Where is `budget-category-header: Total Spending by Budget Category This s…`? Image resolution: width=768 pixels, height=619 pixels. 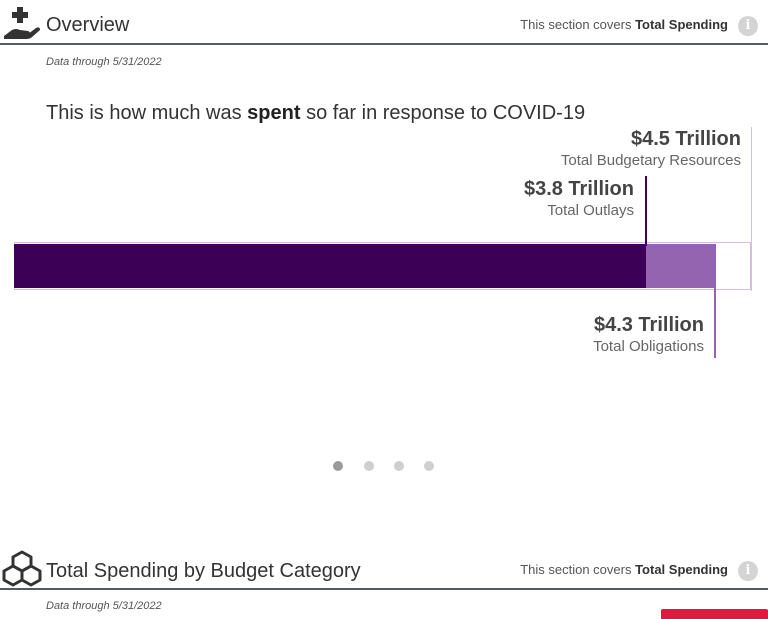 budget-category-header: Total Spending by Budget Category This s… is located at coordinates (384, 568).